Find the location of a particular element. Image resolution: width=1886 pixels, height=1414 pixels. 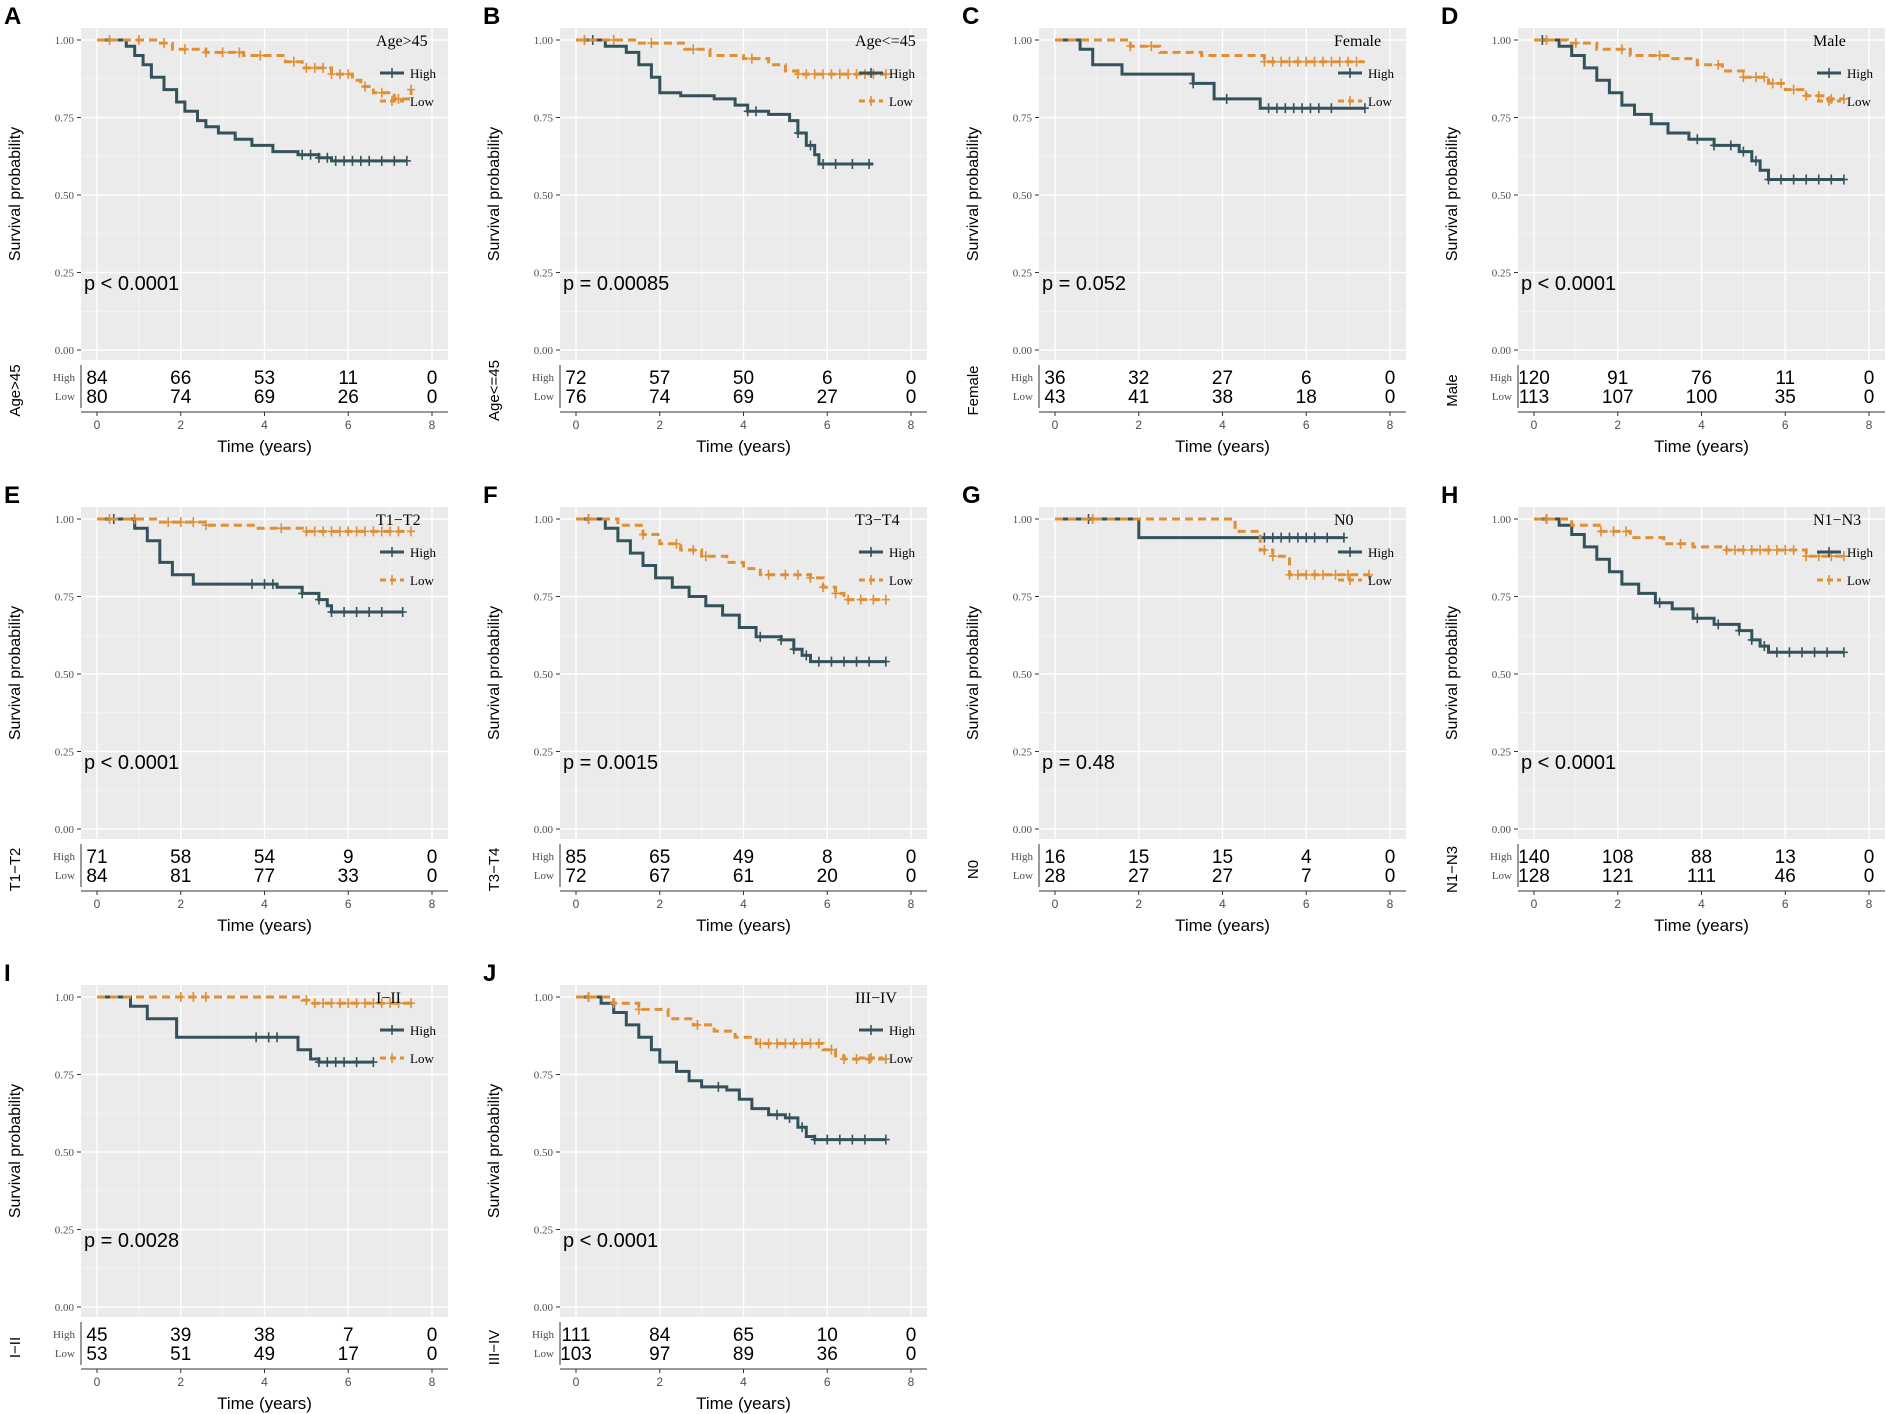

risk-count: 41 is located at coordinates (1138, 397).